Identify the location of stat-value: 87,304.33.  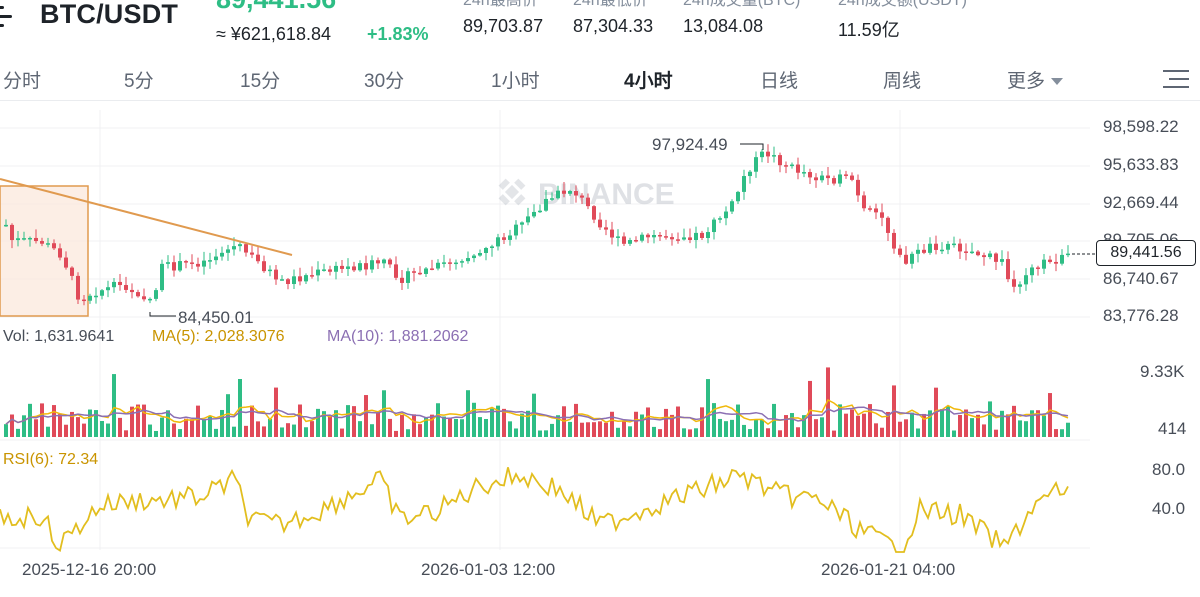
(613, 26).